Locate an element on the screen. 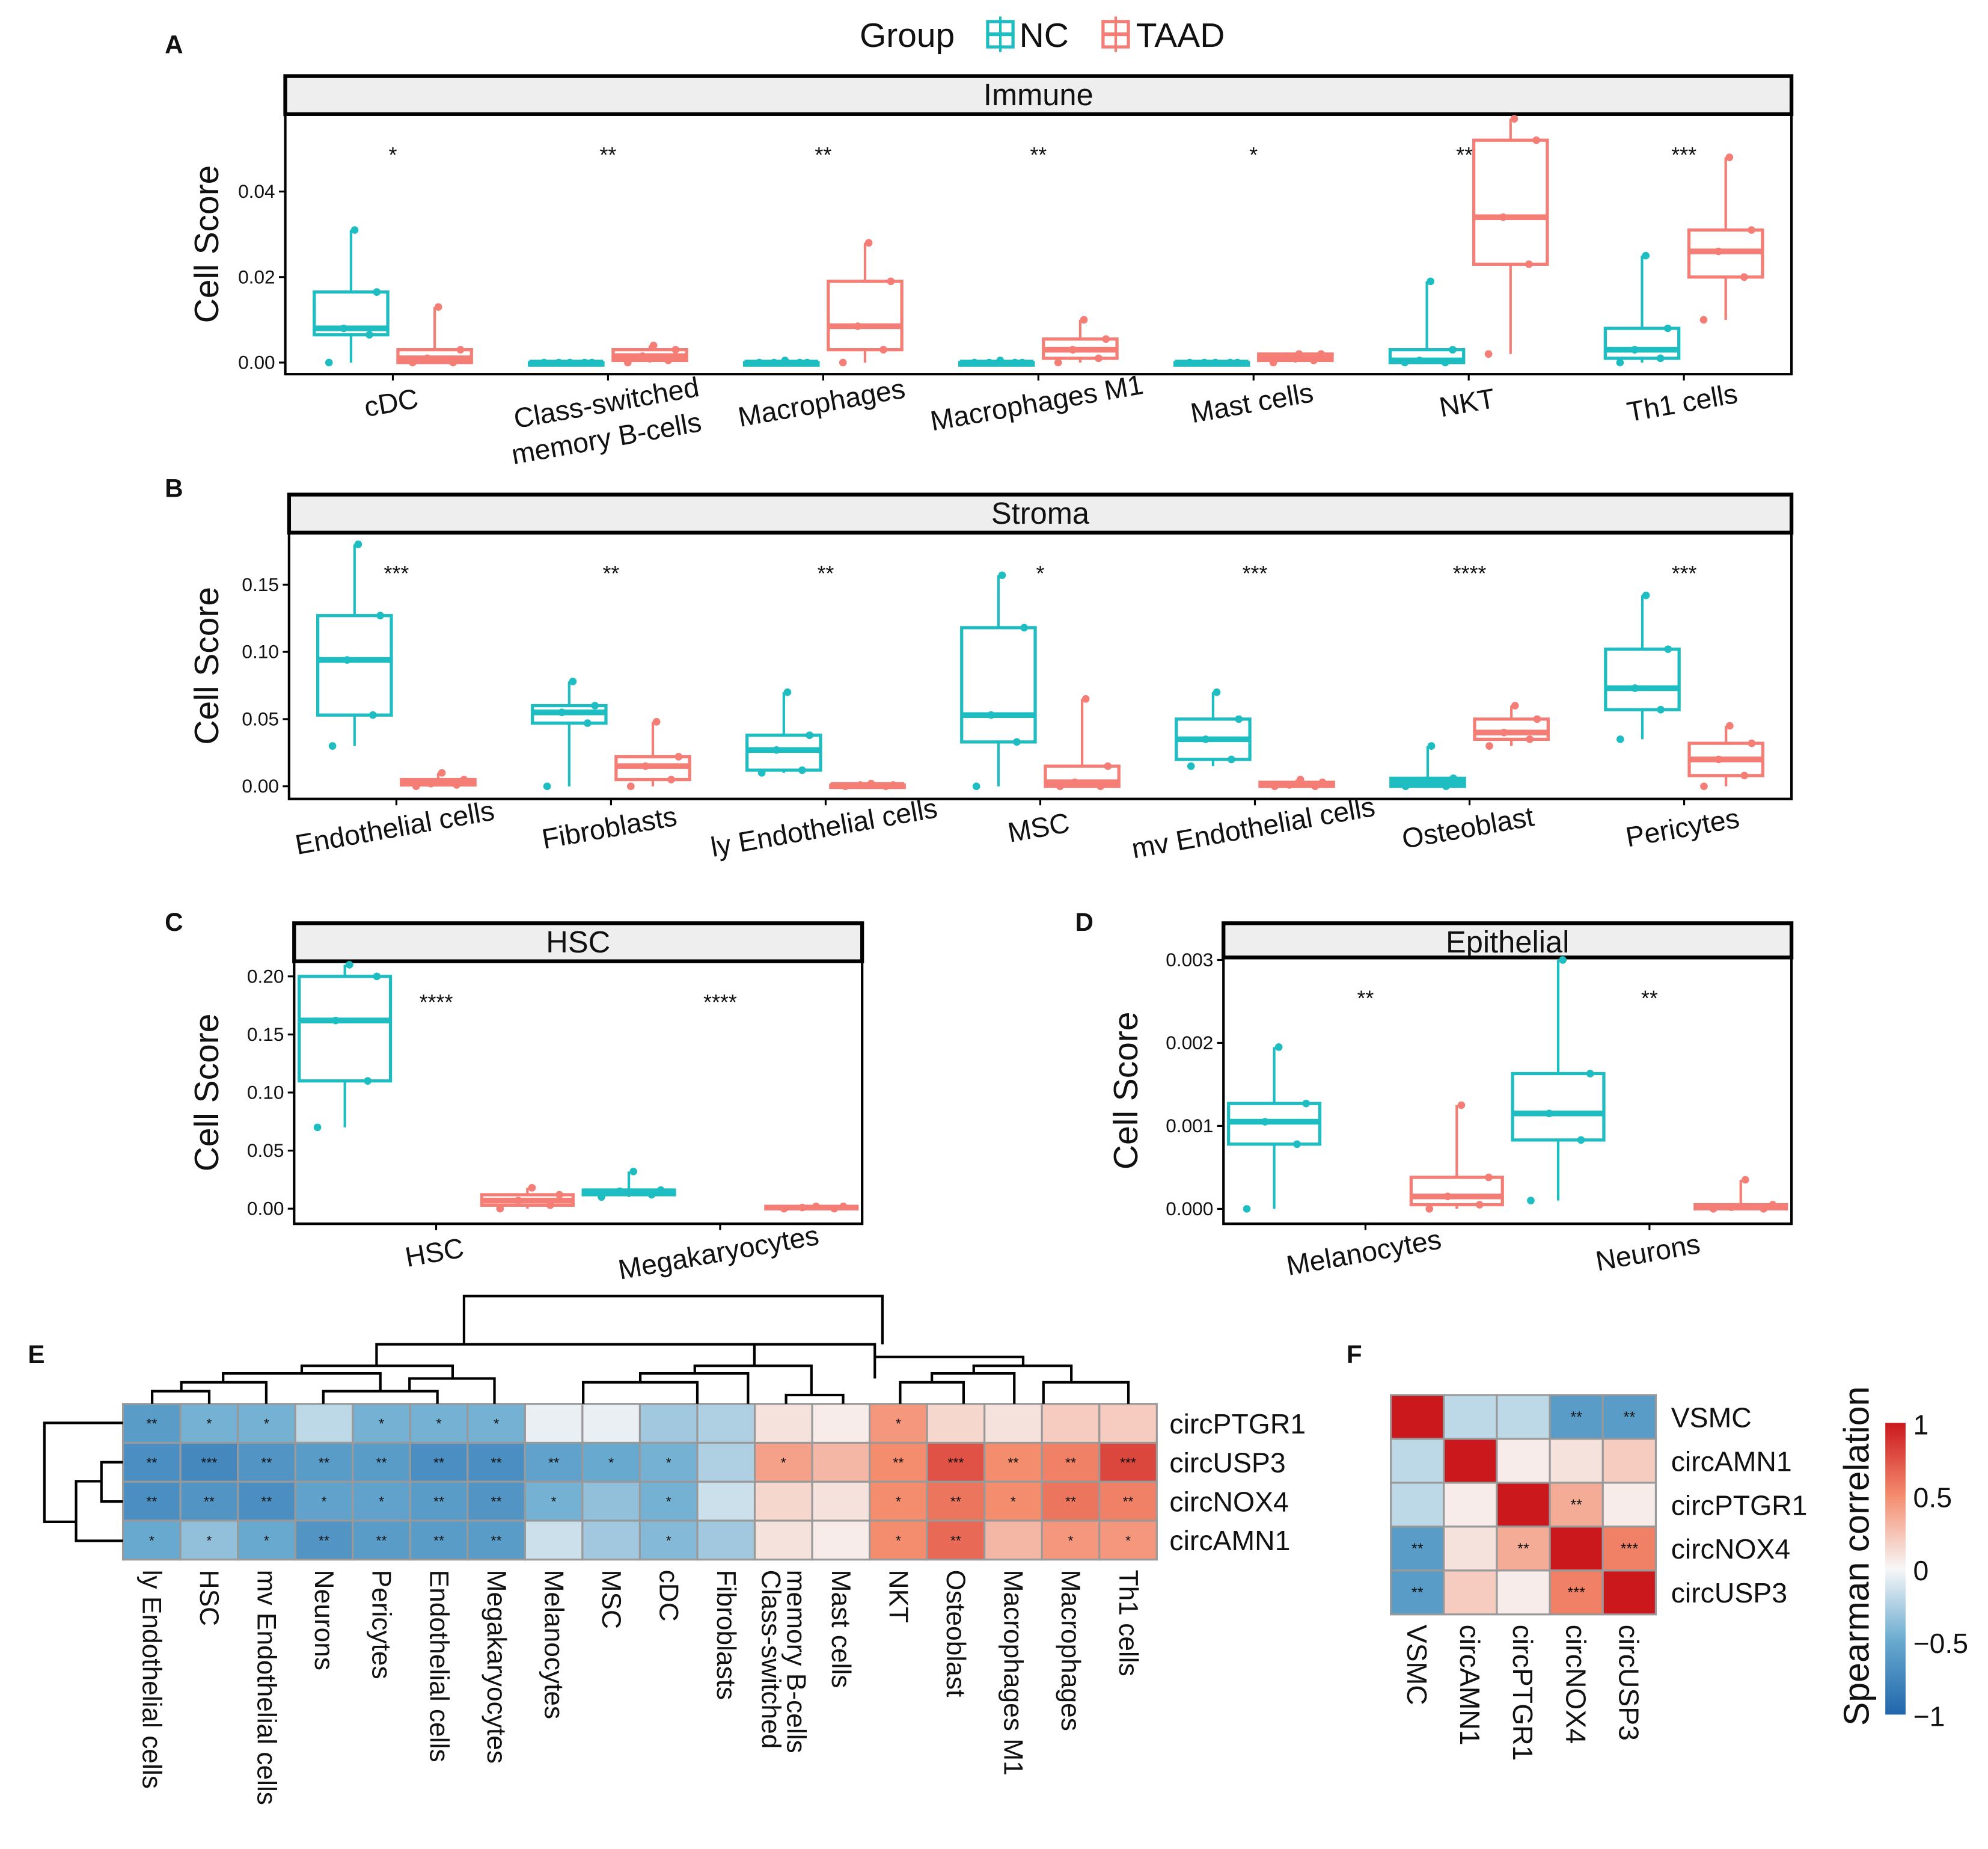 This screenshot has height=1849, width=1988. column-label: circAMN1 is located at coordinates (1469, 1685).